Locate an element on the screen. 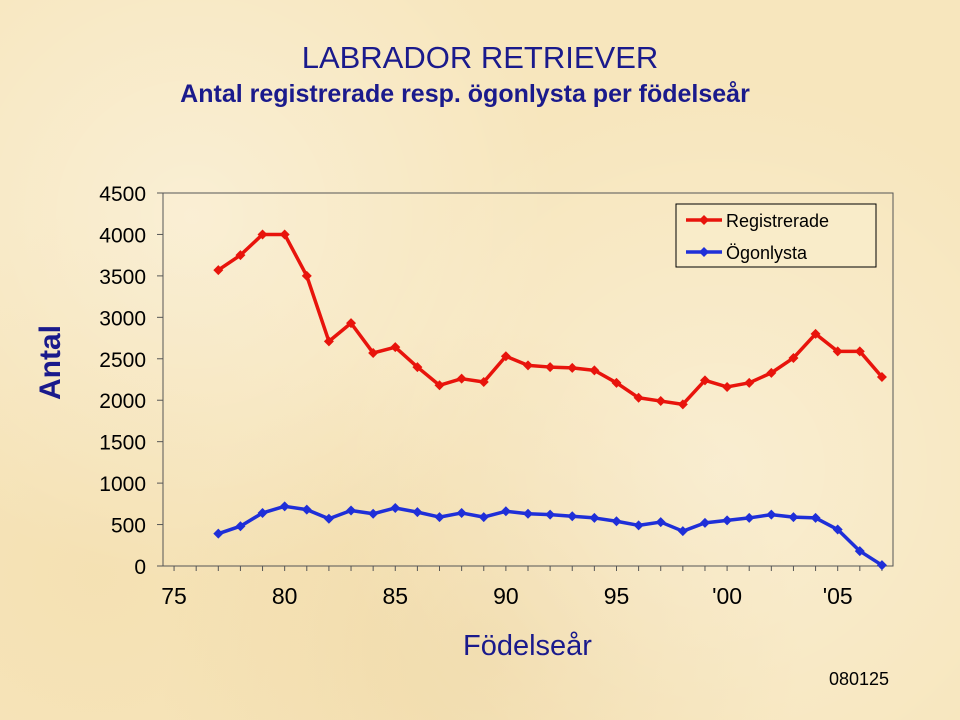 This screenshot has height=720, width=960. y-tick-label: 500 is located at coordinates (128, 526).